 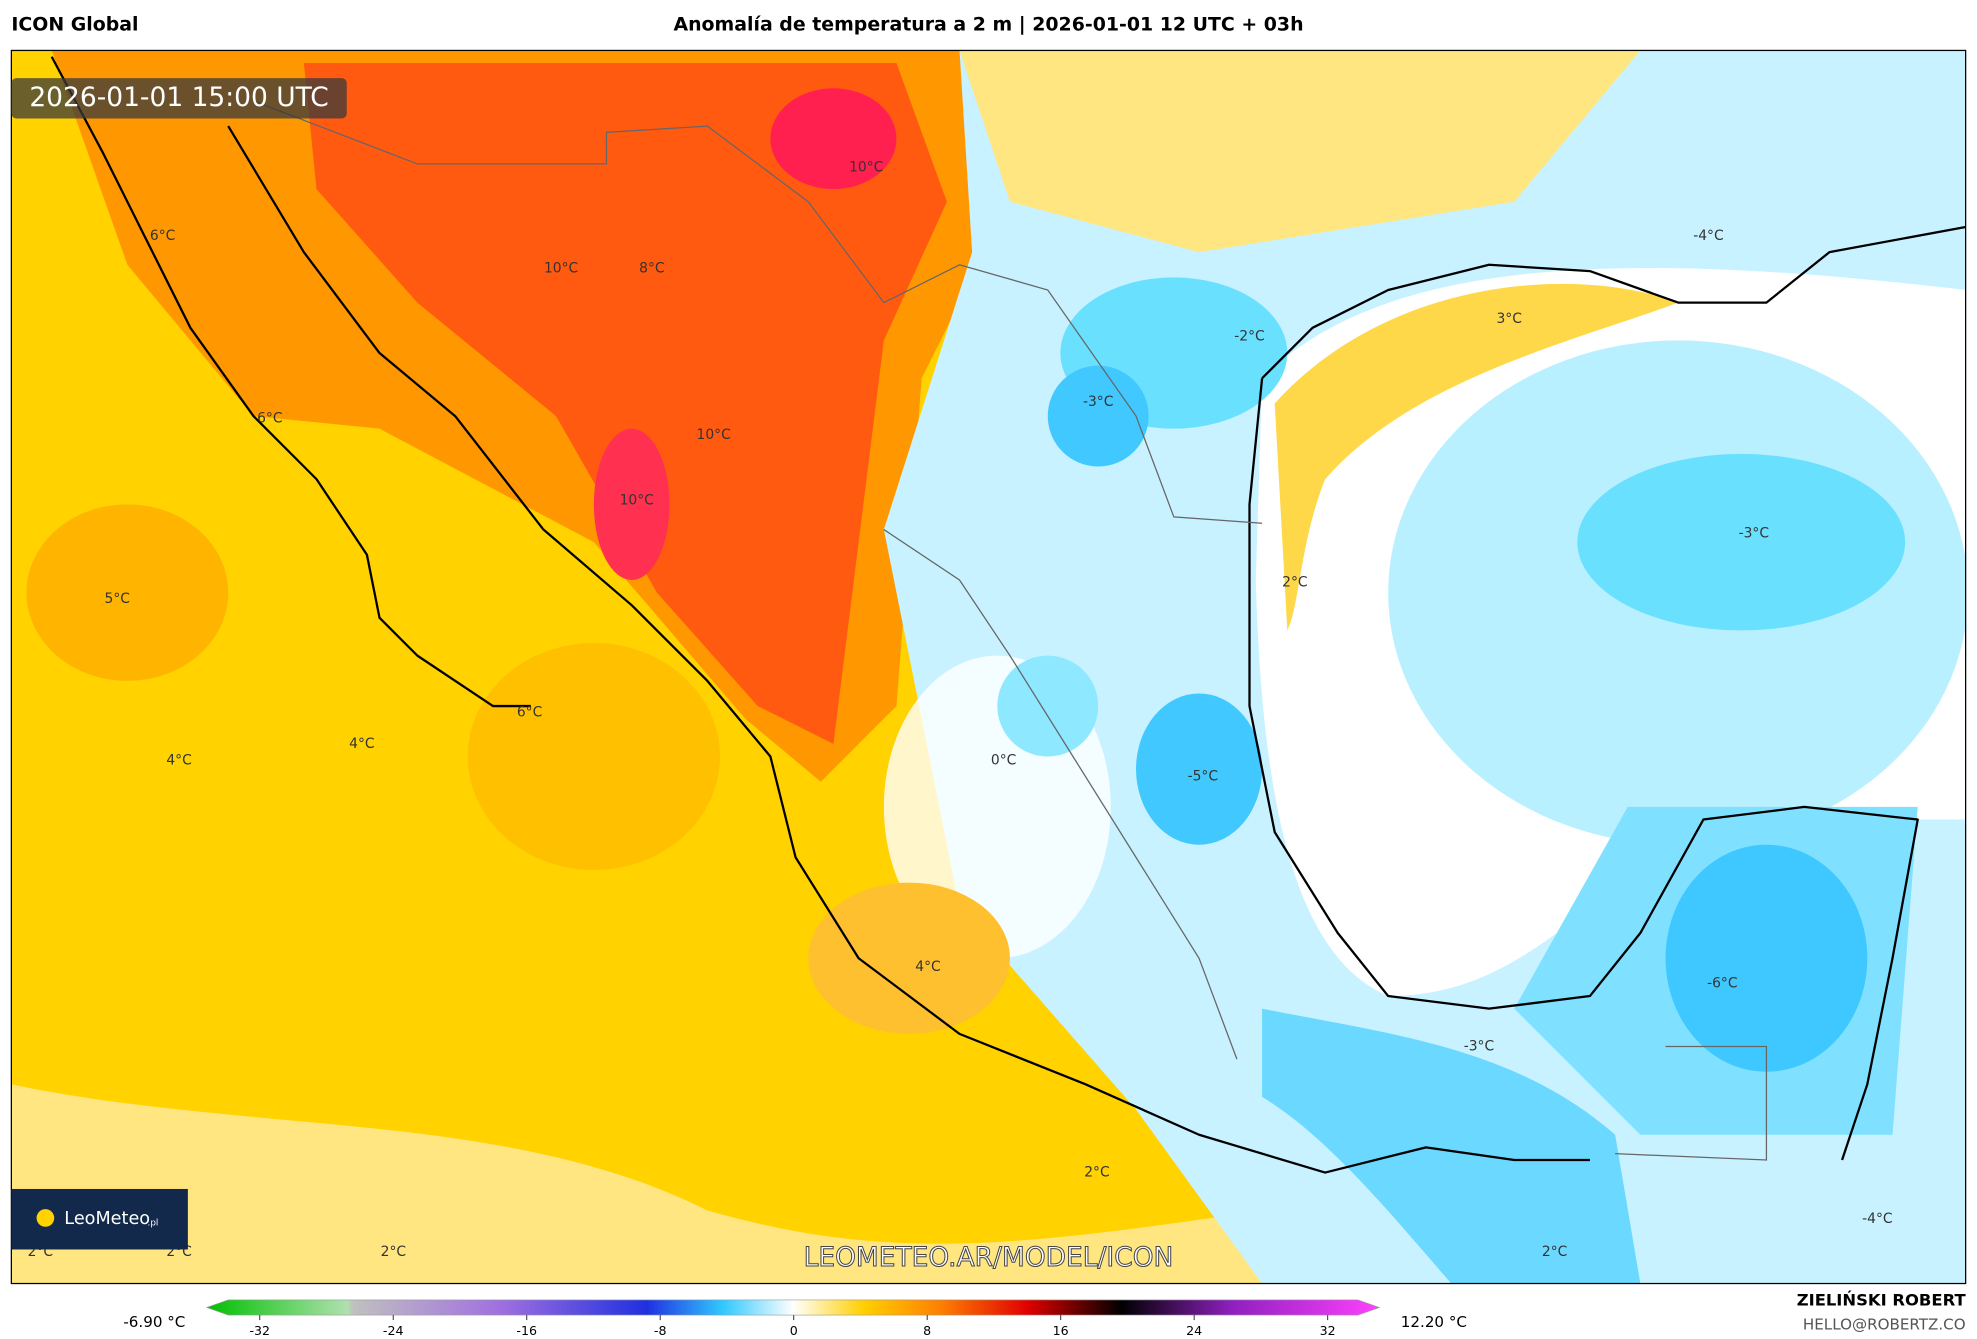 I want to click on colorbar-tick-label: 16, so click(x=1061, y=1330).